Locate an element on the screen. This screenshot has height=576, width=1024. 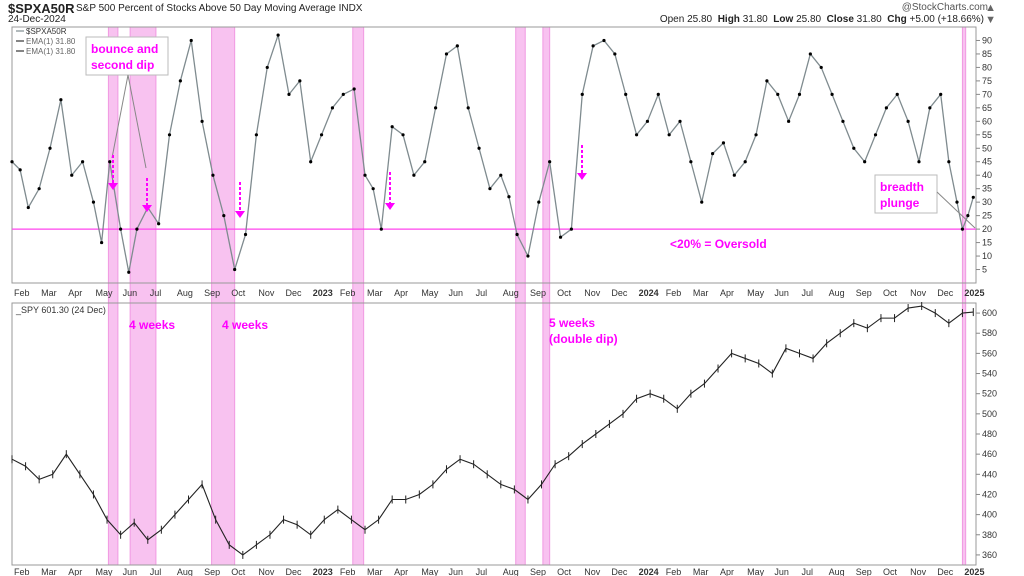
oversold-label: <20% = Oversold is located at coordinates (718, 244).